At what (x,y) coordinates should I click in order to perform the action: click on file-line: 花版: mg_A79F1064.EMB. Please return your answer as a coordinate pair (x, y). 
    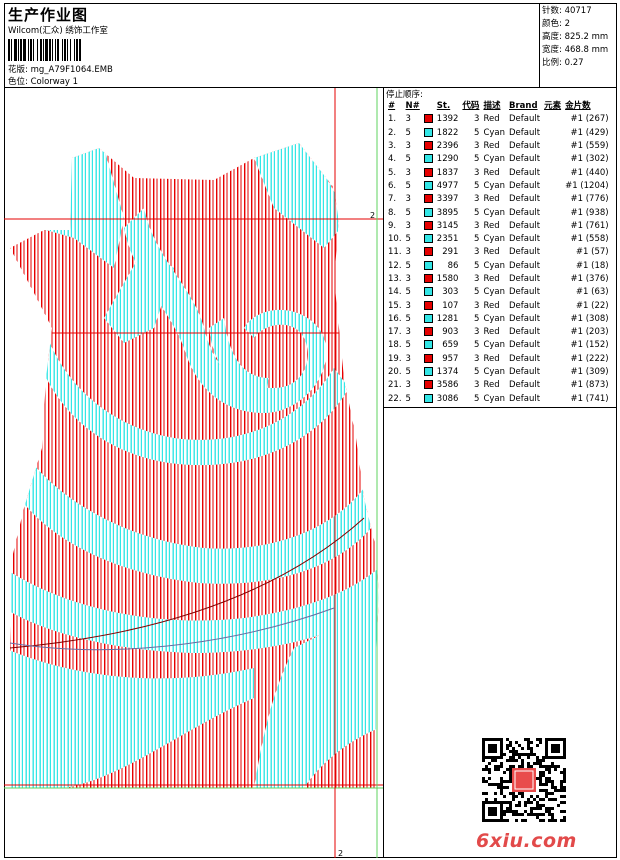
    Looking at the image, I should click on (60, 69).